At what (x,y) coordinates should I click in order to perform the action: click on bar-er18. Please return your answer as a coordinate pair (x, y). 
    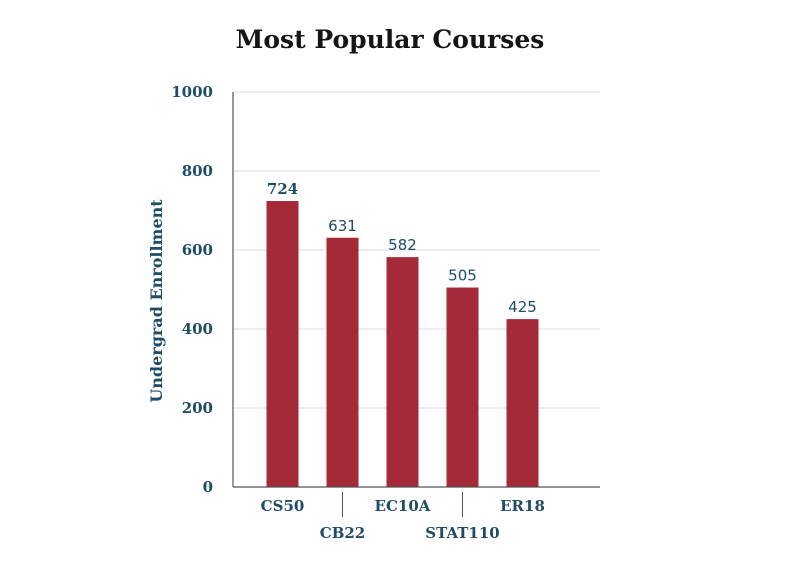
    Looking at the image, I should click on (522, 403).